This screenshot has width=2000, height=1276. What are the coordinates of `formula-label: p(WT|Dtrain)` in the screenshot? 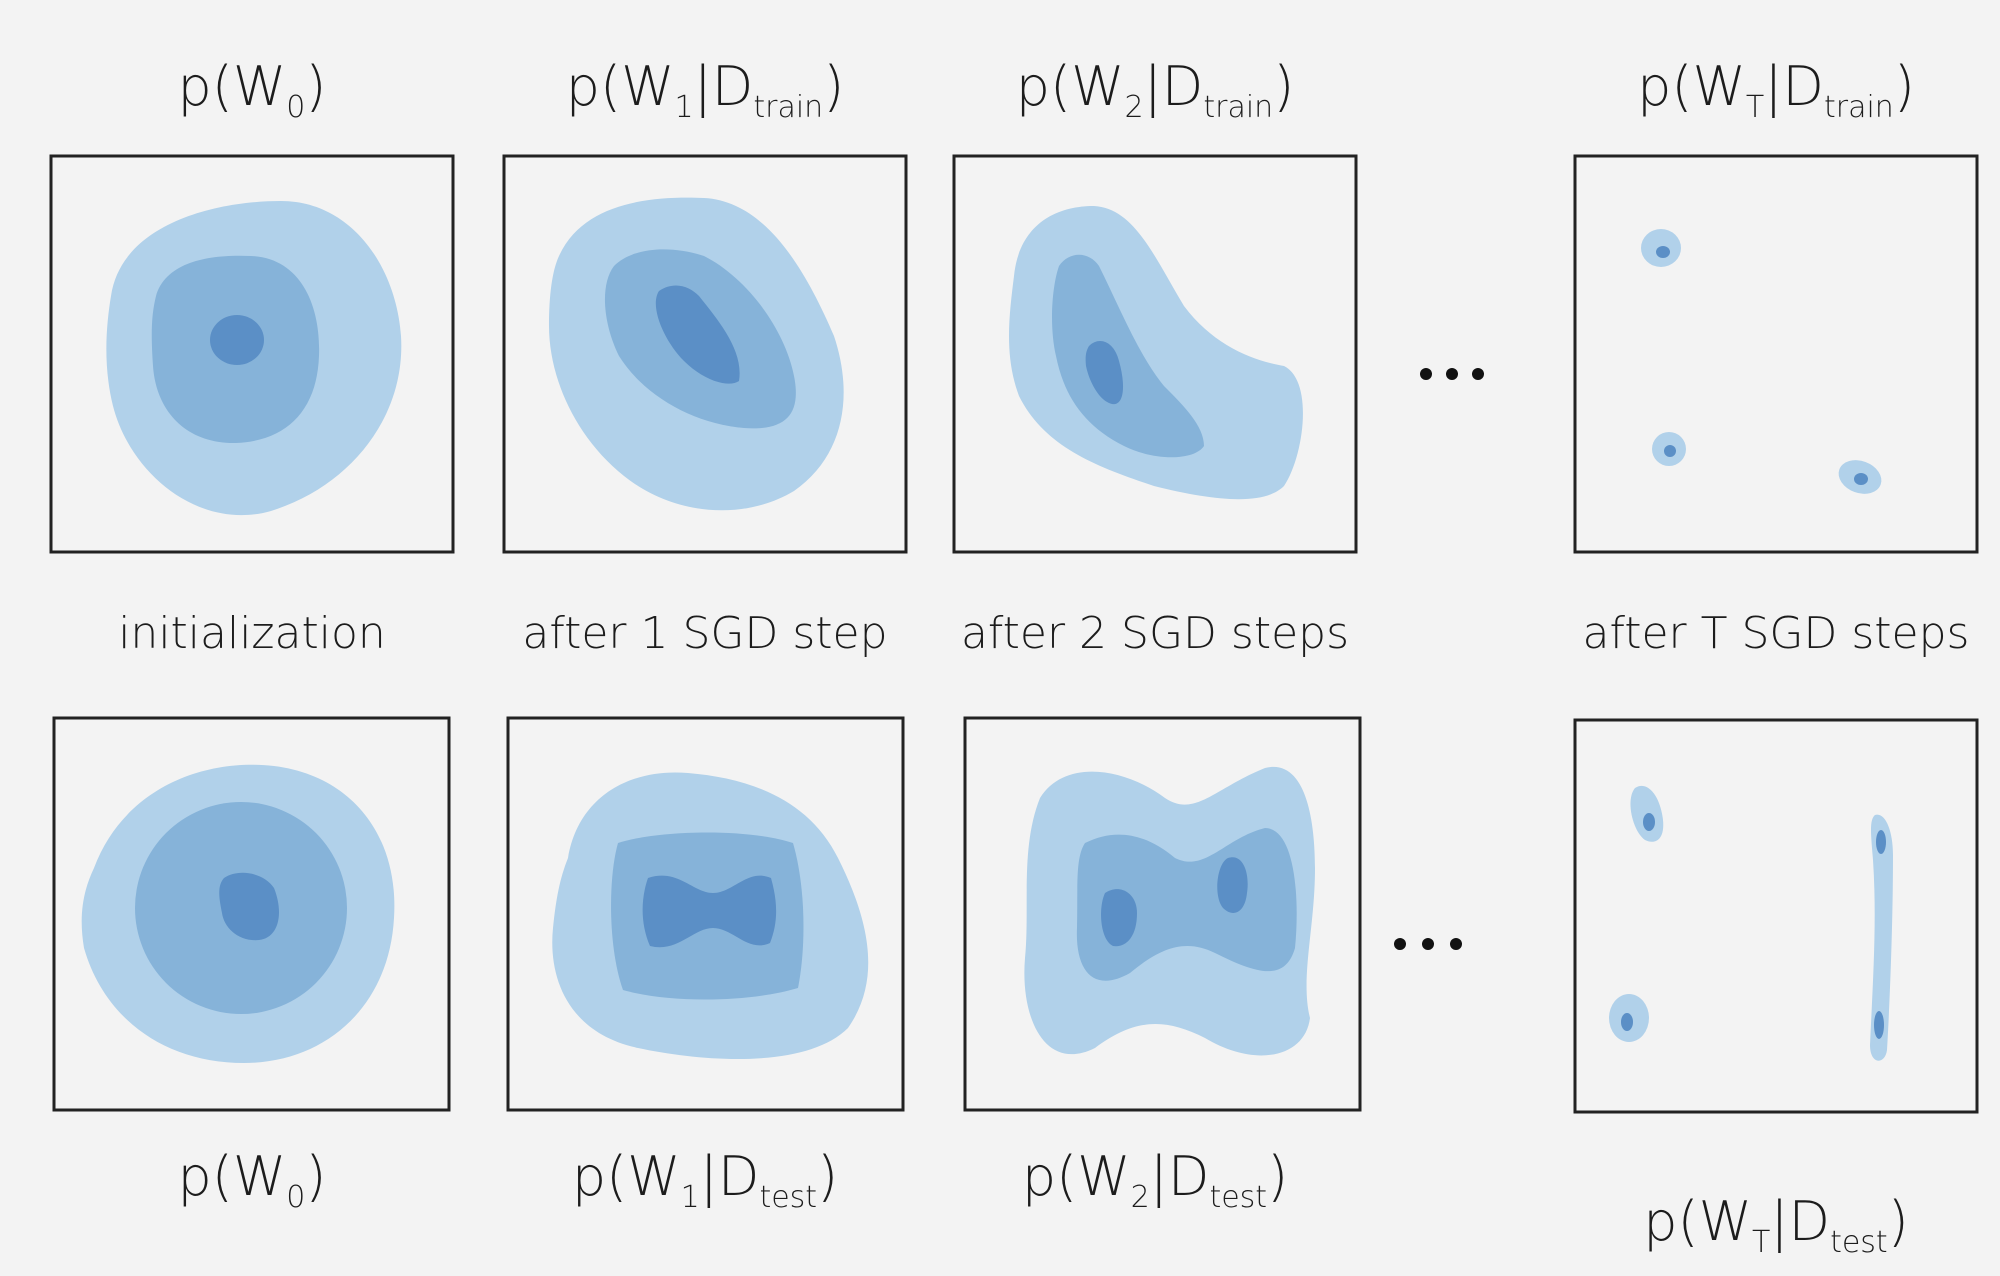 It's located at (1776, 90).